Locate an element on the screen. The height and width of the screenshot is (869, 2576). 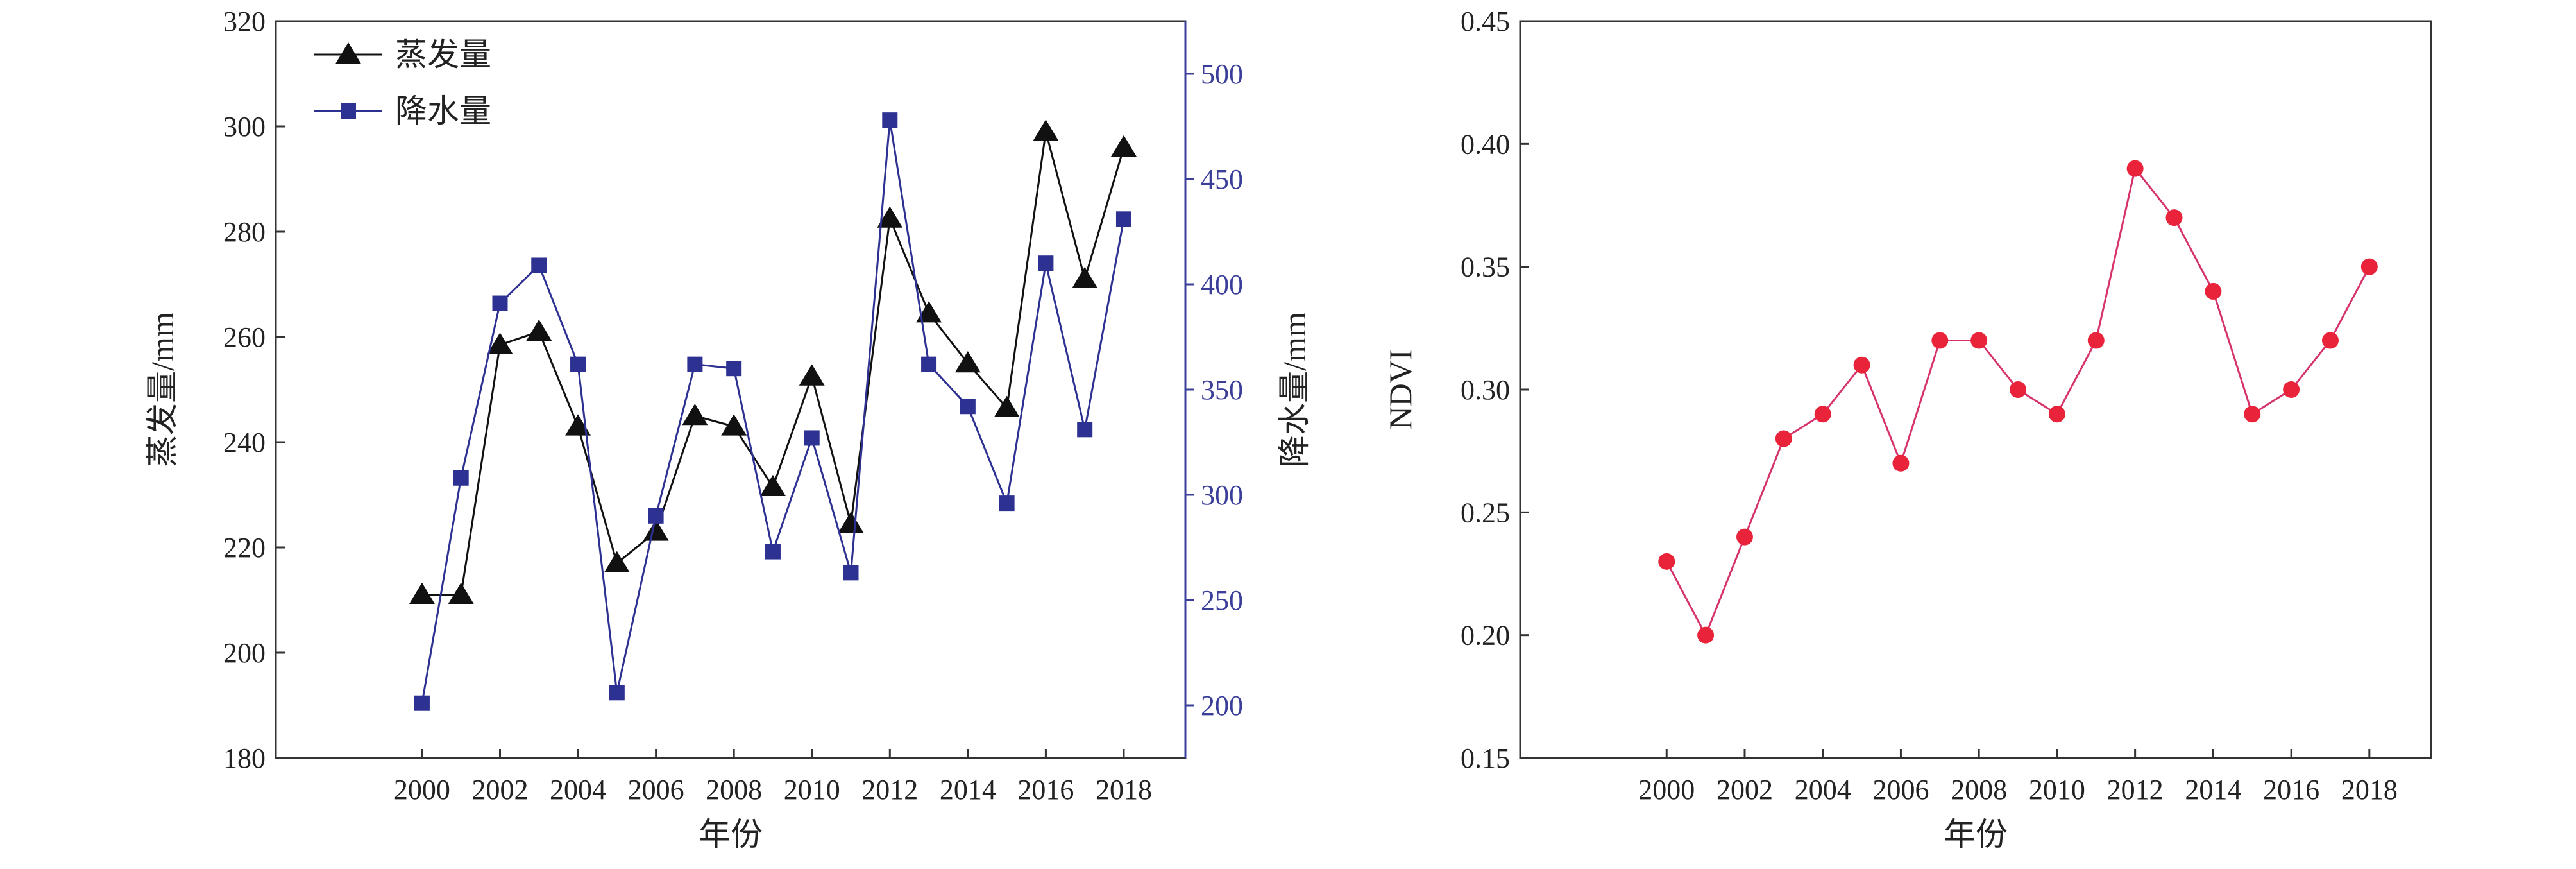
y-tick-label: 0.15 is located at coordinates (1485, 759).